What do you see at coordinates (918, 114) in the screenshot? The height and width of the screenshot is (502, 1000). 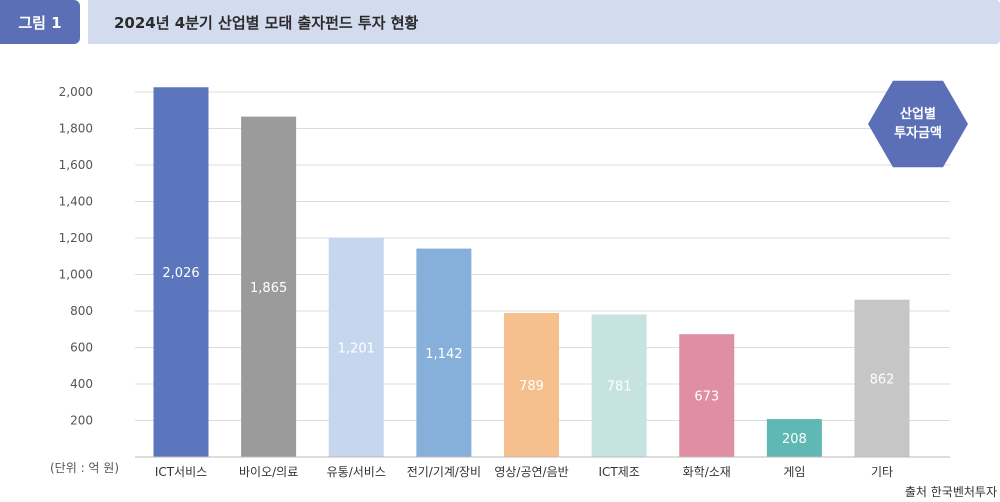 I see `hexagon-line-1: 산업별` at bounding box center [918, 114].